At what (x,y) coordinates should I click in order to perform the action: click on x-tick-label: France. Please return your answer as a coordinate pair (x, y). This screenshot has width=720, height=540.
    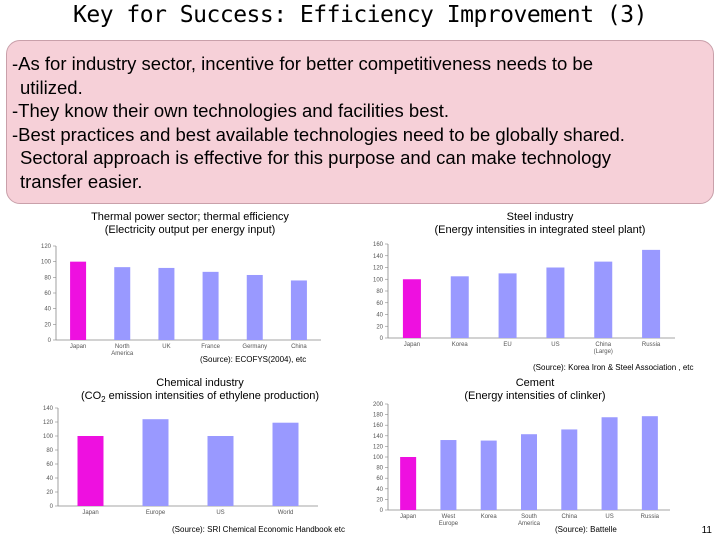
    Looking at the image, I should click on (210, 347).